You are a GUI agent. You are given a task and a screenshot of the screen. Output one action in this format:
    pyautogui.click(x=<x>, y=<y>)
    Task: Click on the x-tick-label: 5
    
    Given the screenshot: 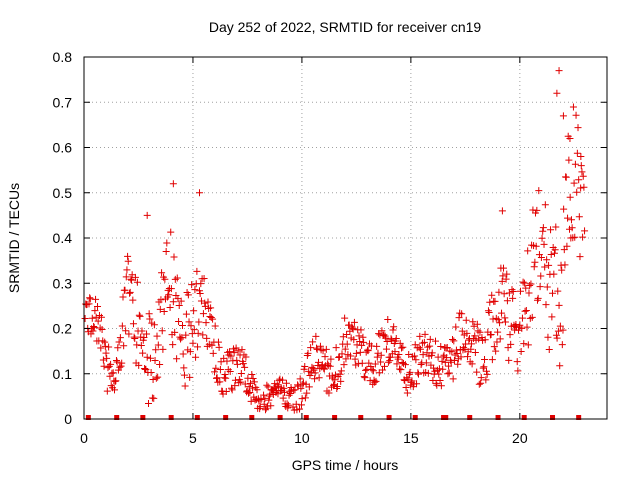 What is the action you would take?
    pyautogui.click(x=193, y=438)
    